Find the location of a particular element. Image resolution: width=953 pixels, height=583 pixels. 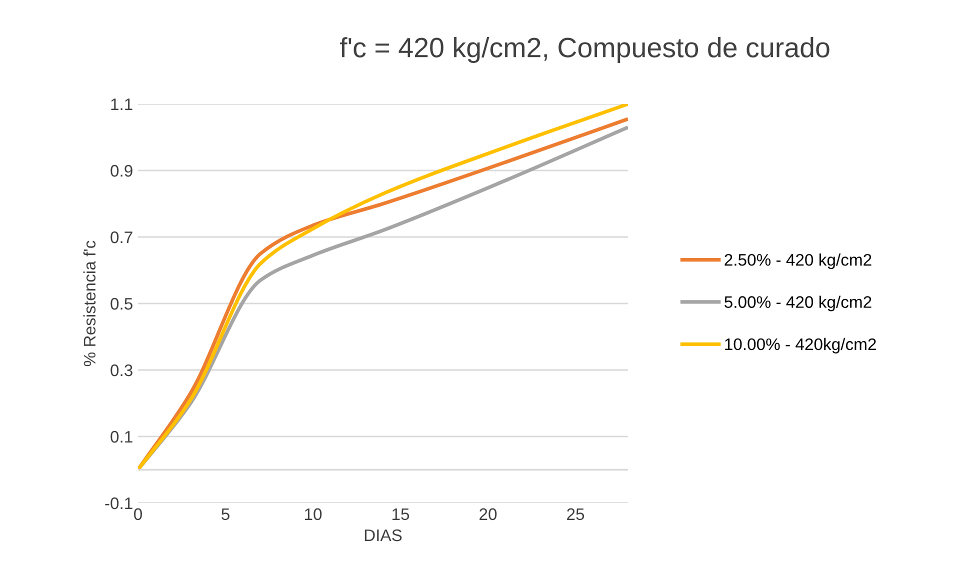

x-tick-label: 10 is located at coordinates (313, 514).